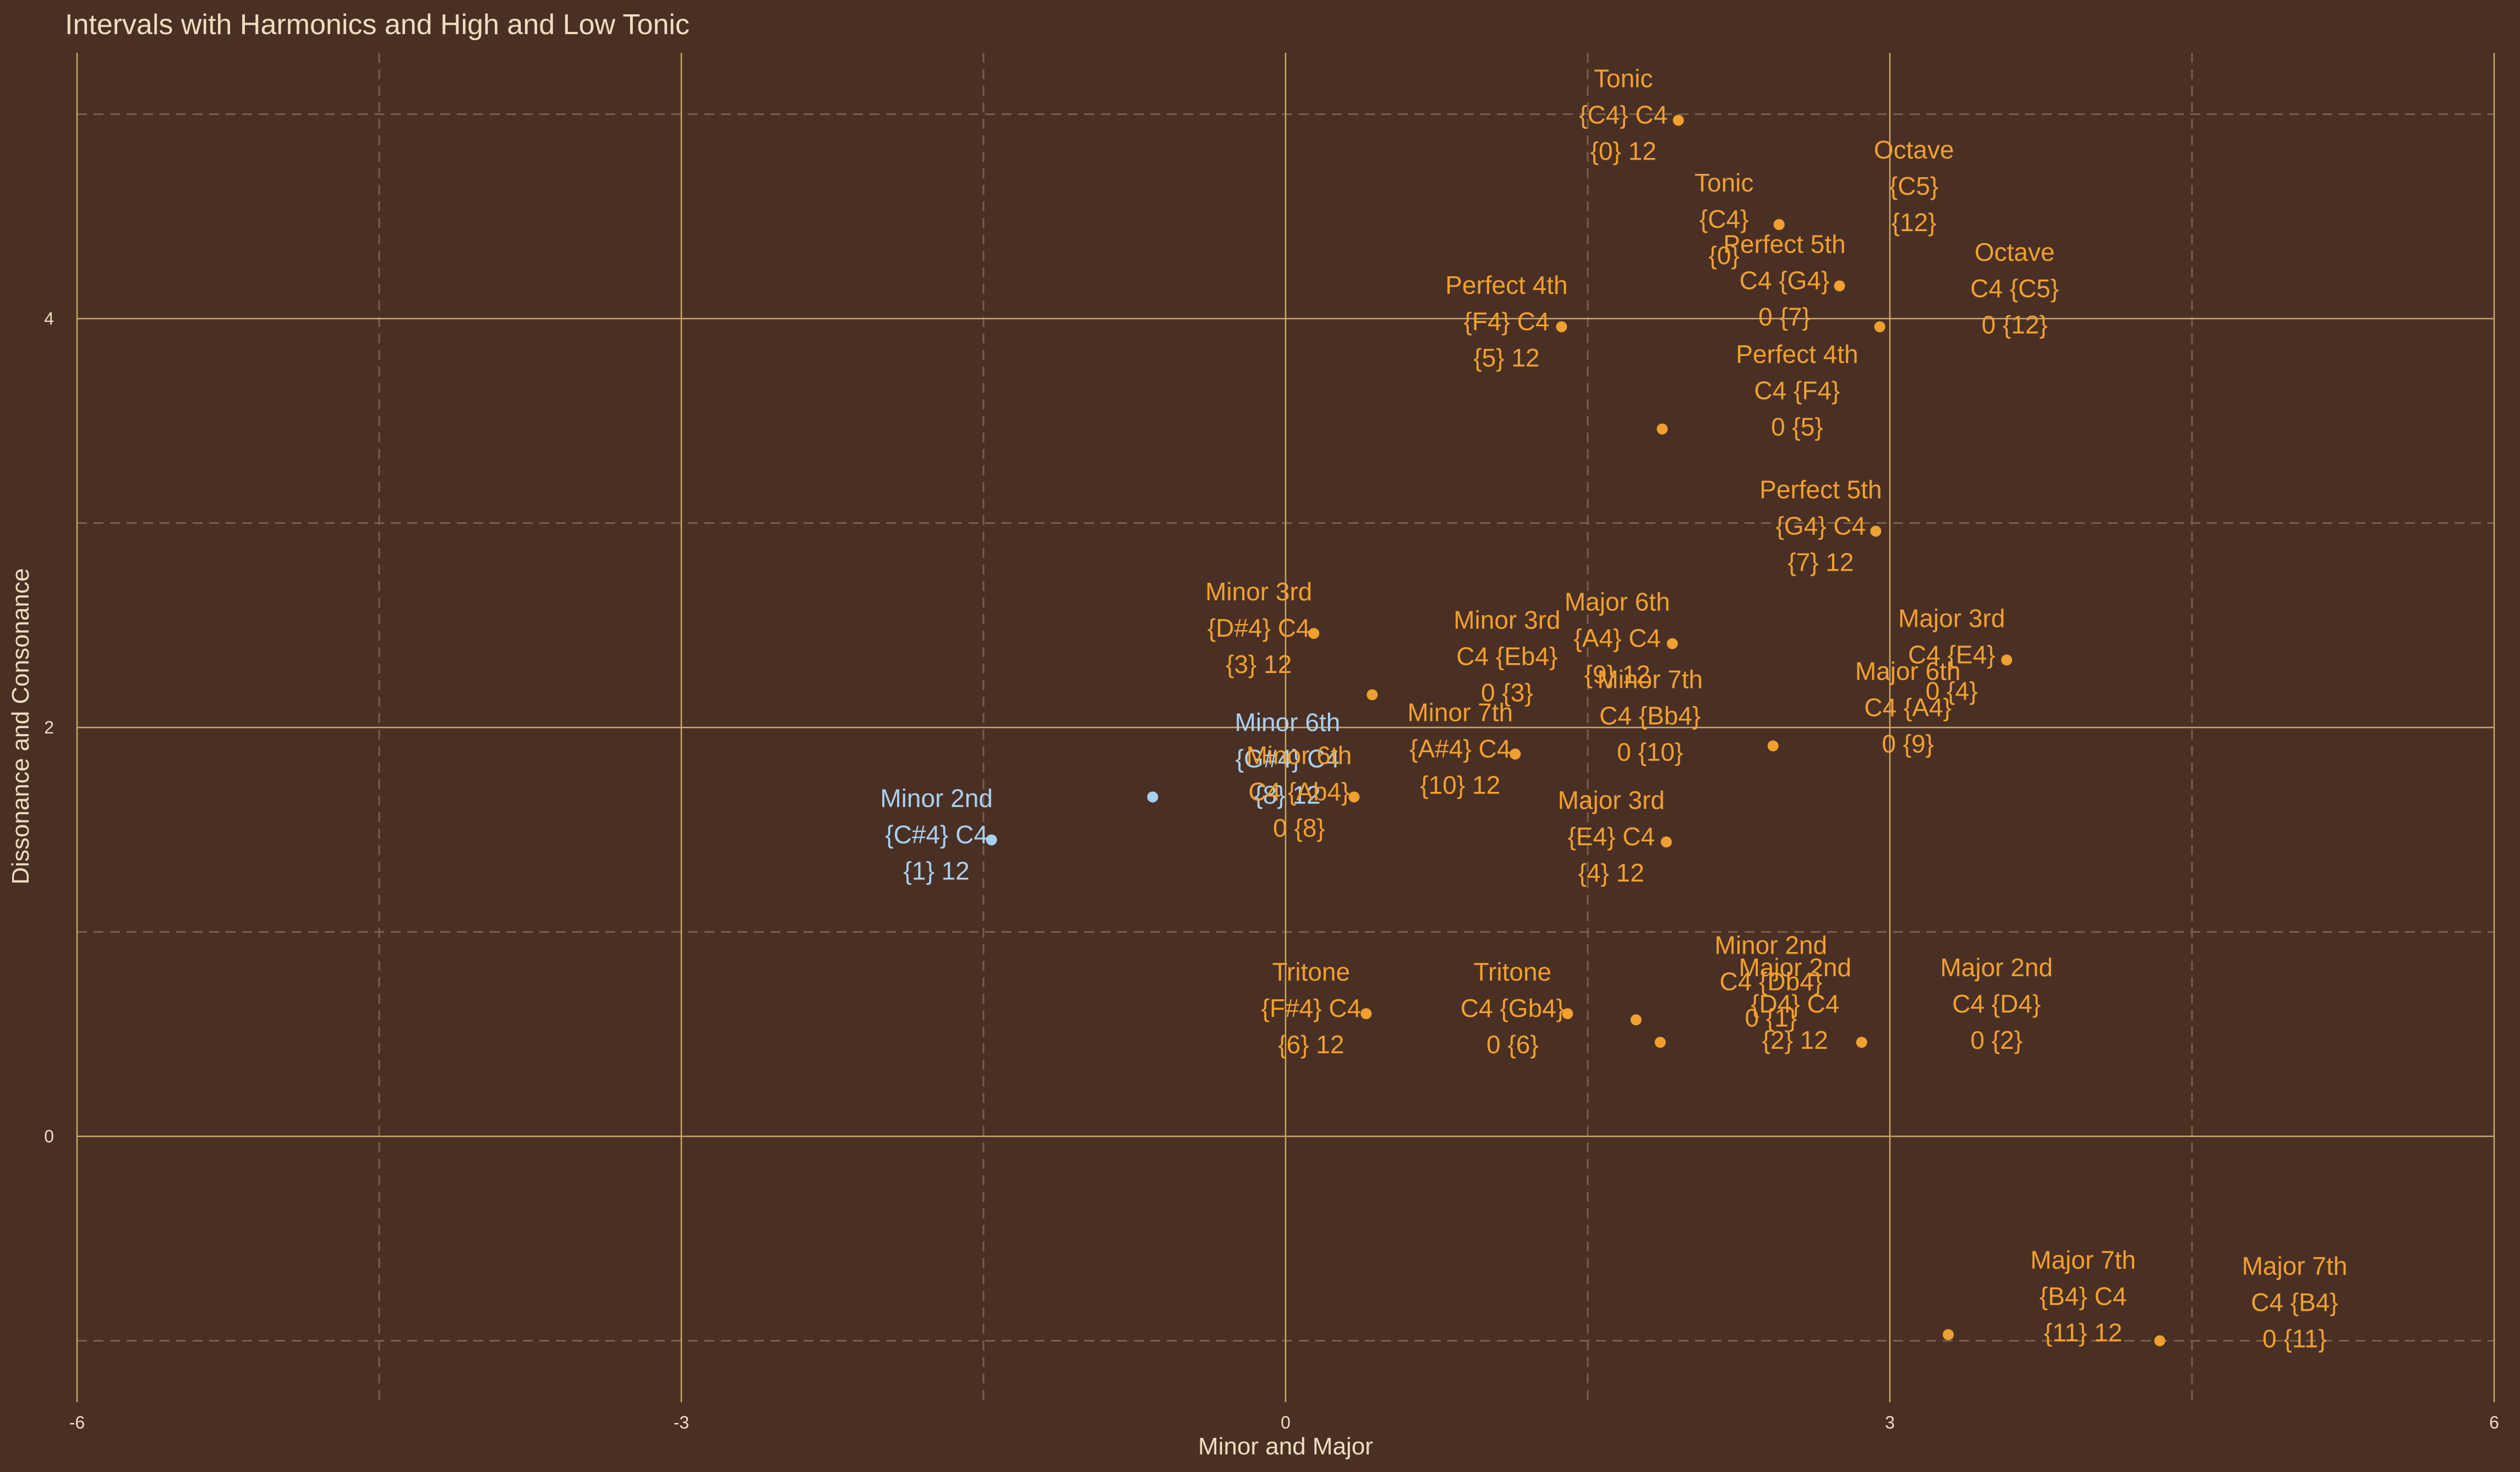  What do you see at coordinates (1952, 654) in the screenshot?
I see `point-label: C4 {E4}` at bounding box center [1952, 654].